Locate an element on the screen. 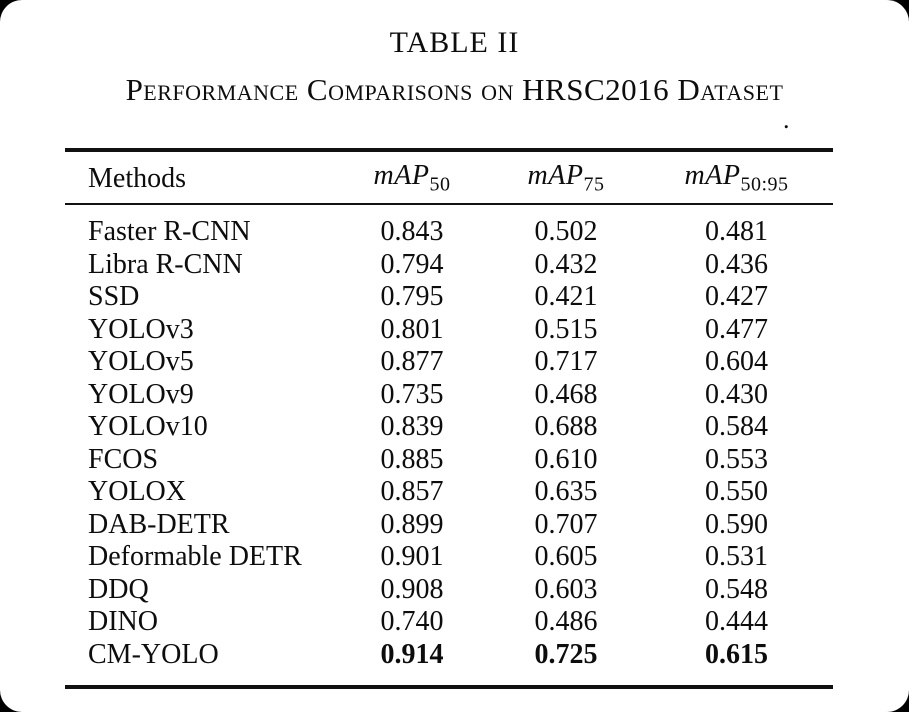 The image size is (909, 712). header-map75: mAP75 is located at coordinates (566, 178).